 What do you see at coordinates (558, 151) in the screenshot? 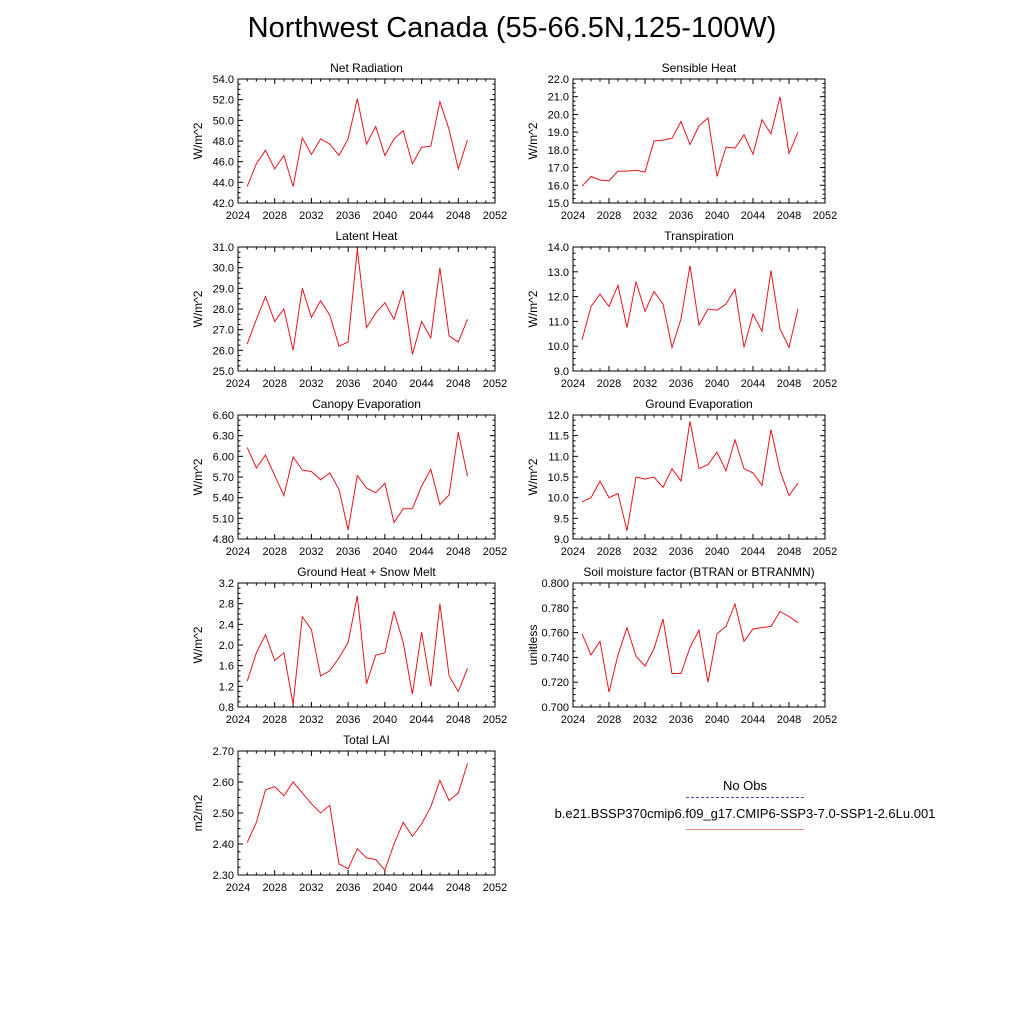
I see `y-tick-label: 18.0` at bounding box center [558, 151].